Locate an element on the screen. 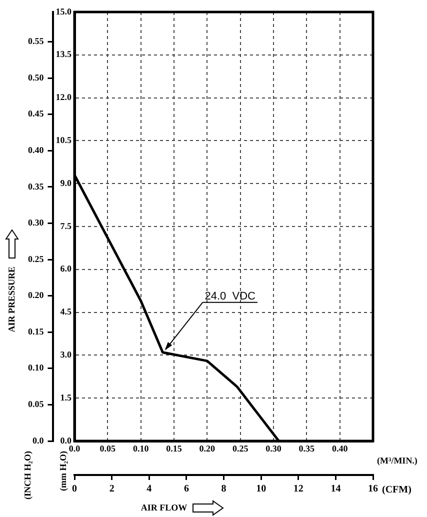 The height and width of the screenshot is (517, 427). y-tick-label: 4.5 is located at coordinates (66, 311).